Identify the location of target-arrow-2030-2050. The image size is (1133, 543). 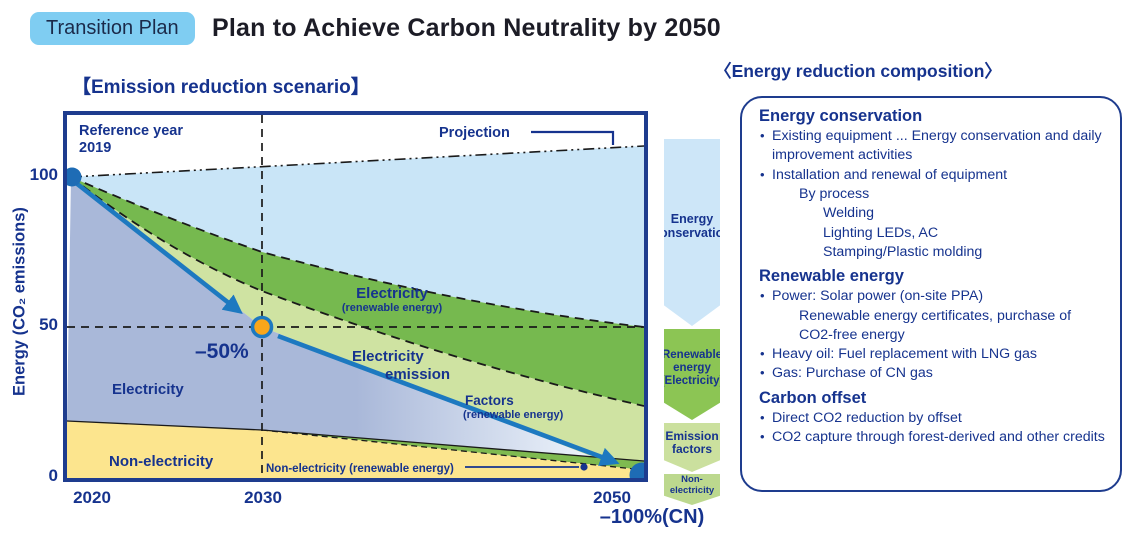
(448, 399).